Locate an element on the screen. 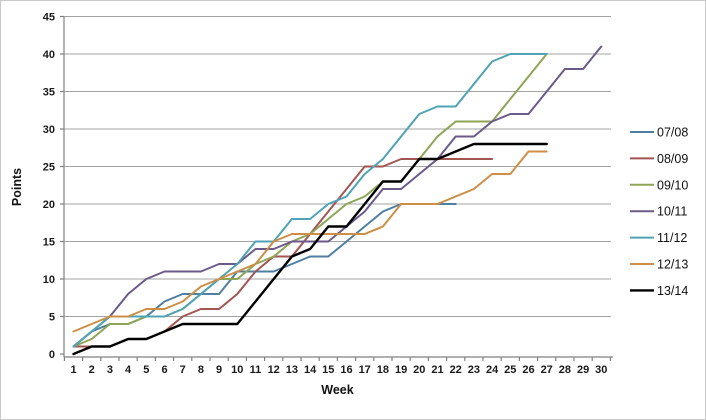 The height and width of the screenshot is (420, 706). x-tick-label: 10 is located at coordinates (237, 370).